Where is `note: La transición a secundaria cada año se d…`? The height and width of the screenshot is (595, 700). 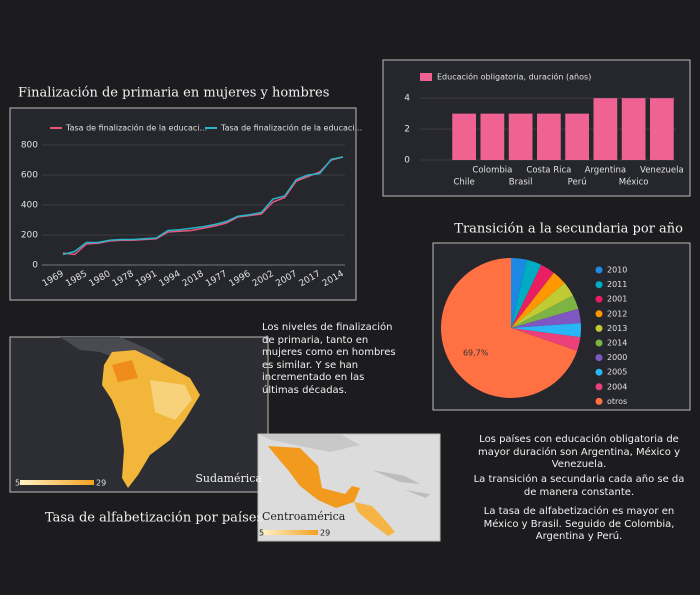
note: La transición a secundaria cada año se d… is located at coordinates (579, 486).